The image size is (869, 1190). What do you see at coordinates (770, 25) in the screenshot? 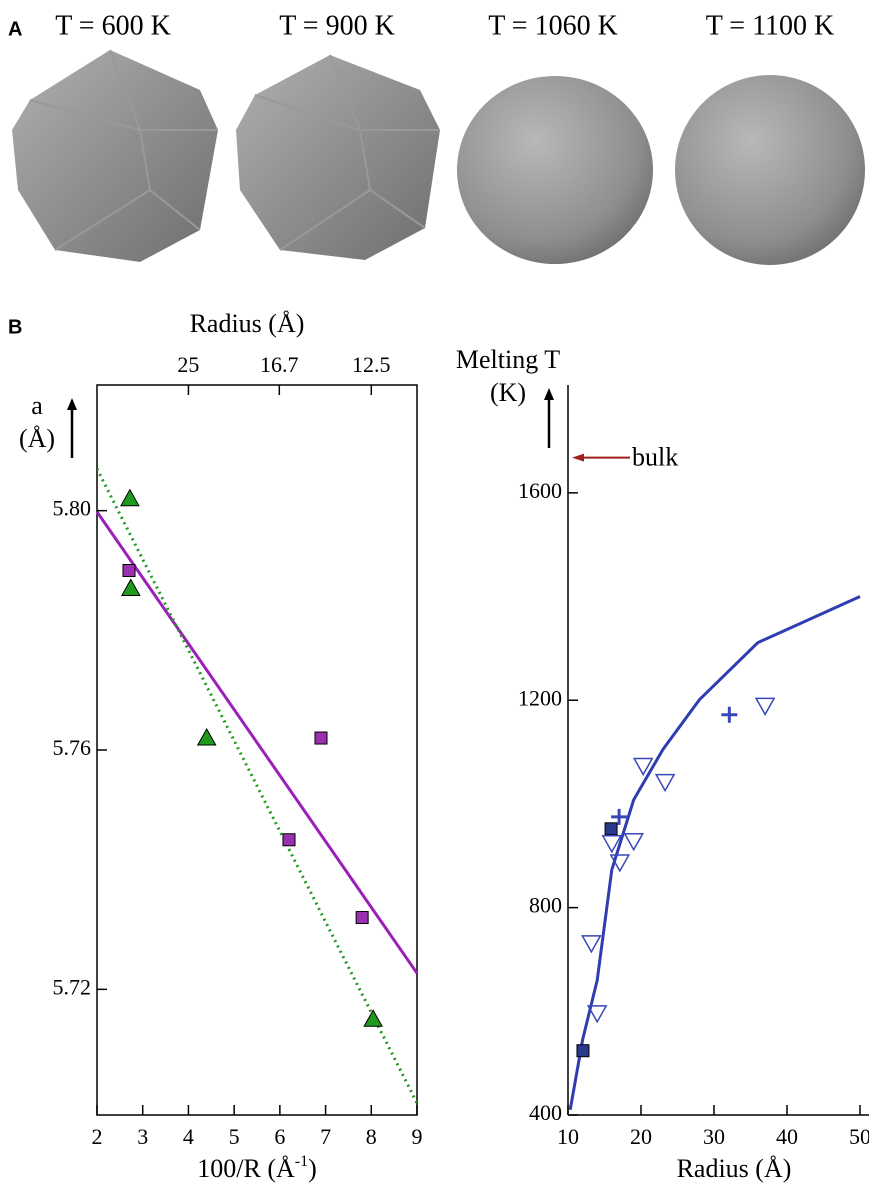
I see `temperature-label: T = 1100 K` at bounding box center [770, 25].